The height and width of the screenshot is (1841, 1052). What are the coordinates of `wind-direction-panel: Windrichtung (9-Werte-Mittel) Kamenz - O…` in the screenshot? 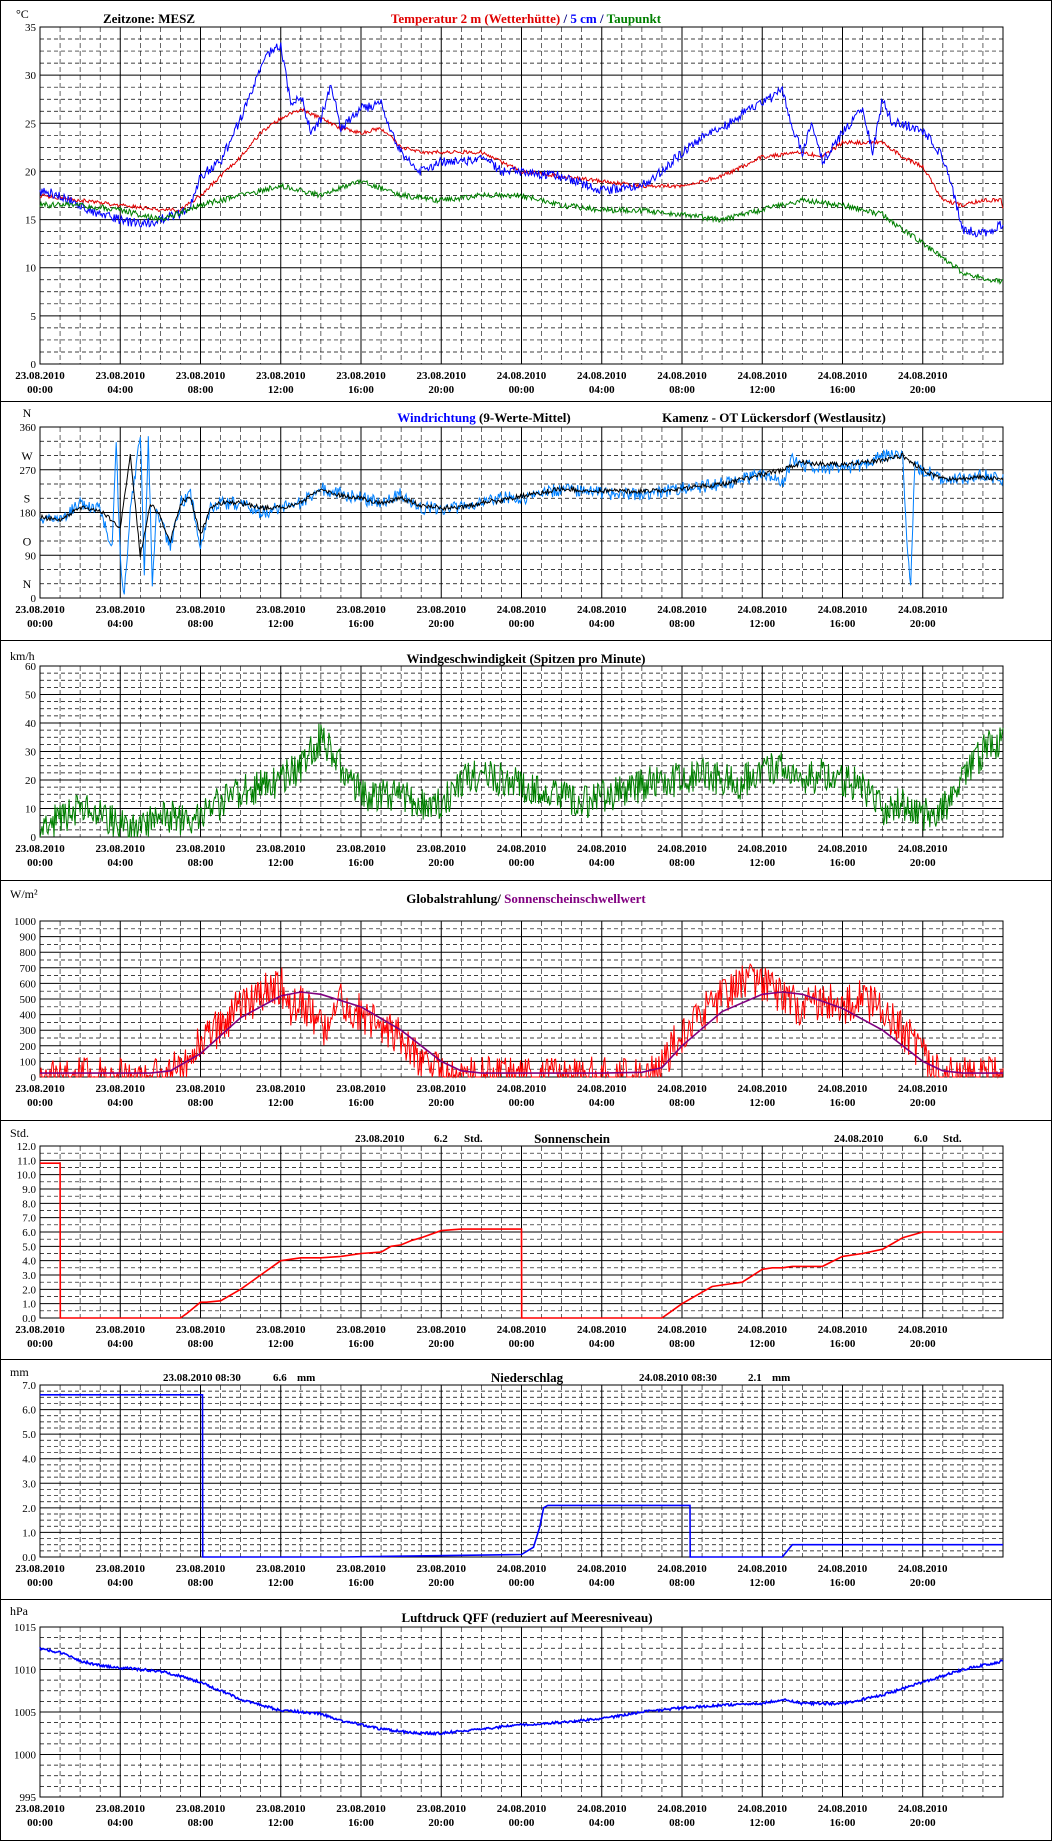 It's located at (509, 518).